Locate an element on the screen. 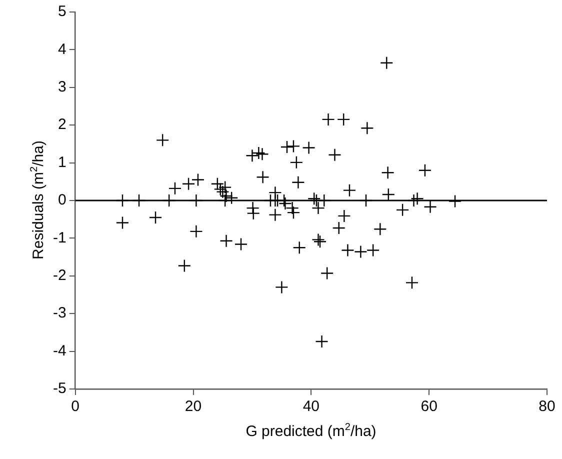 Image resolution: width=562 pixels, height=459 pixels. y-tick-label: 0 is located at coordinates (62, 200).